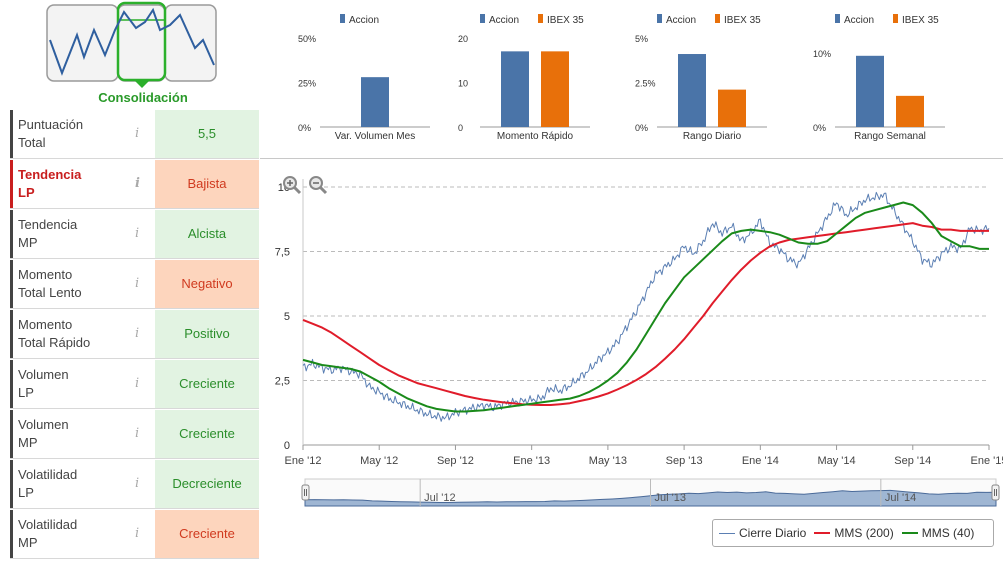 The width and height of the screenshot is (1003, 562). What do you see at coordinates (645, 84) in the screenshot?
I see `y-tick-label: 2.5%` at bounding box center [645, 84].